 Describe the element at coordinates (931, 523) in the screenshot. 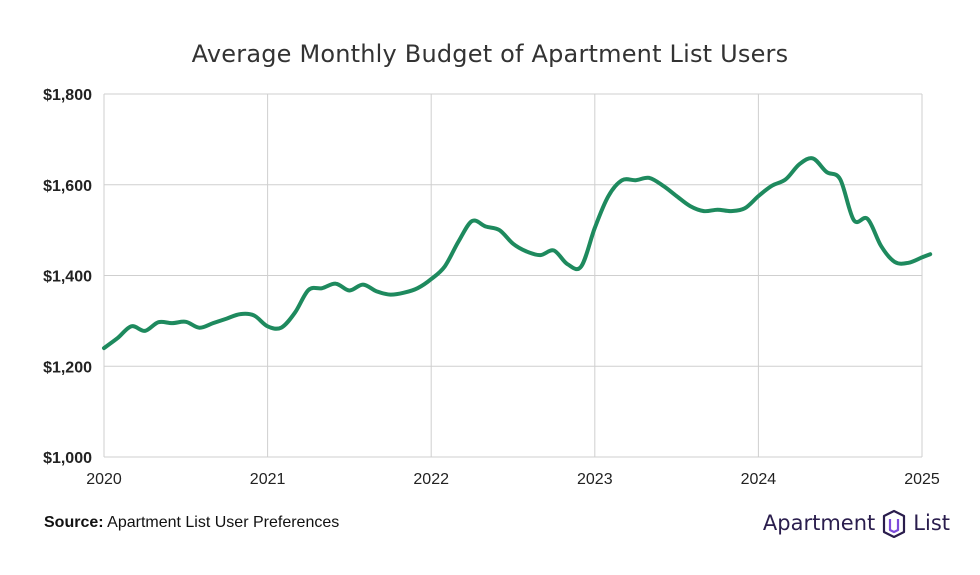

I see `logo-text-right: List` at that location.